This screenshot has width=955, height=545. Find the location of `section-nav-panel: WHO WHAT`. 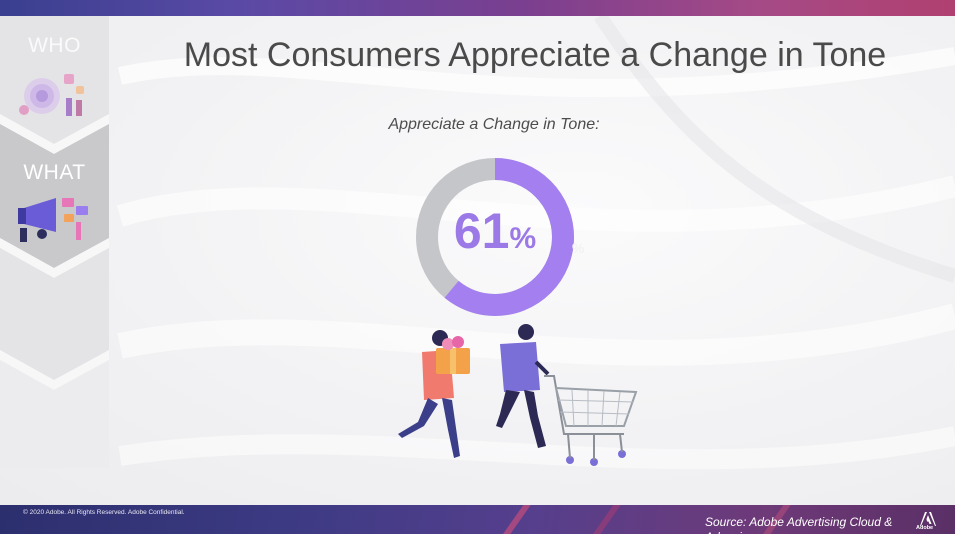

section-nav-panel: WHO WHAT is located at coordinates (54, 242).